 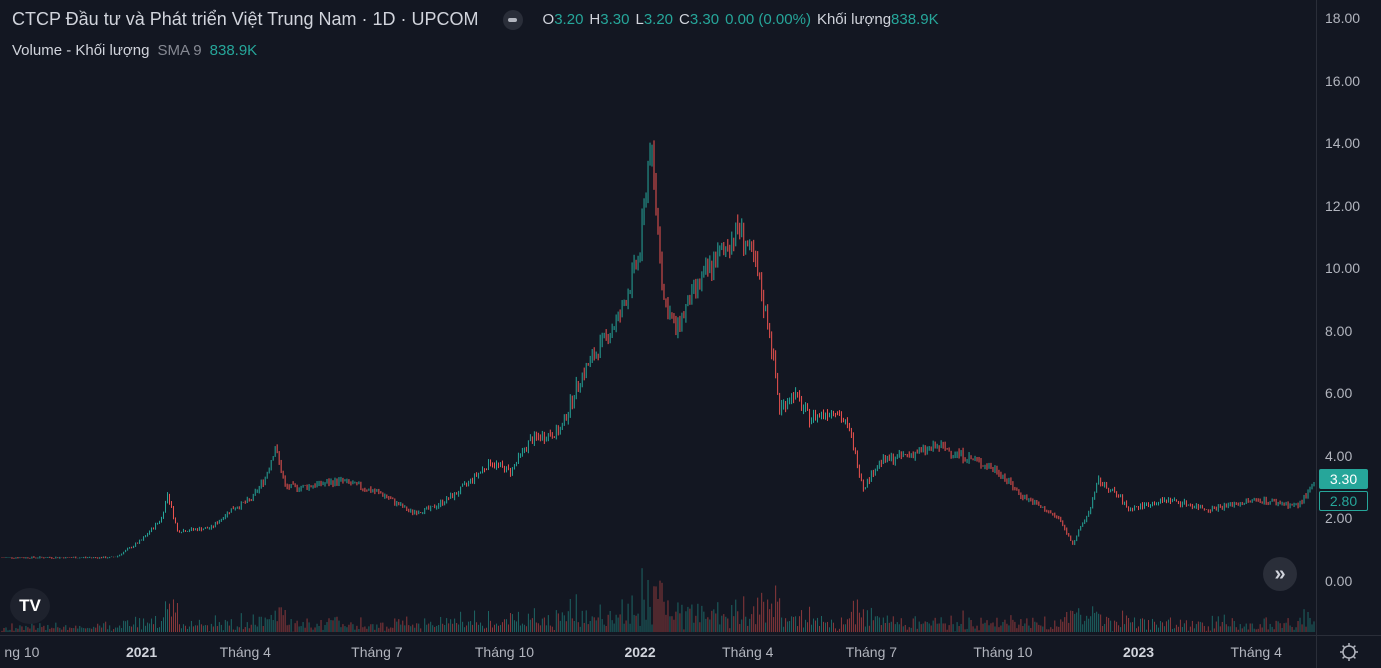 I want to click on time-tick-label: ng 10, so click(x=22, y=652).